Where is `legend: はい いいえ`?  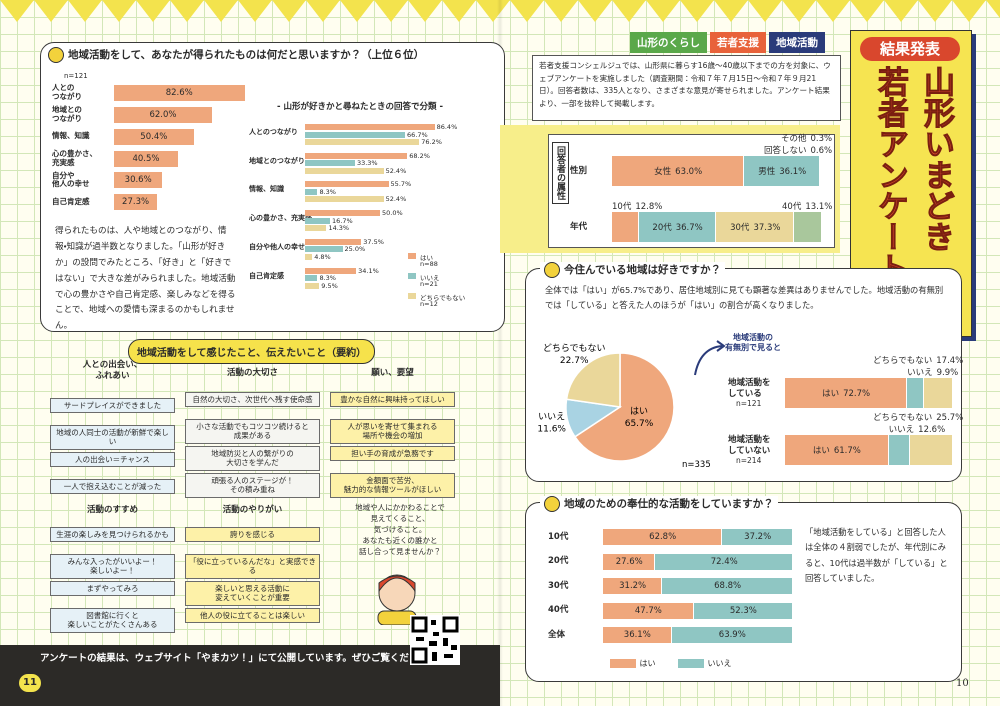 legend: はい いいえ is located at coordinates (670, 663).